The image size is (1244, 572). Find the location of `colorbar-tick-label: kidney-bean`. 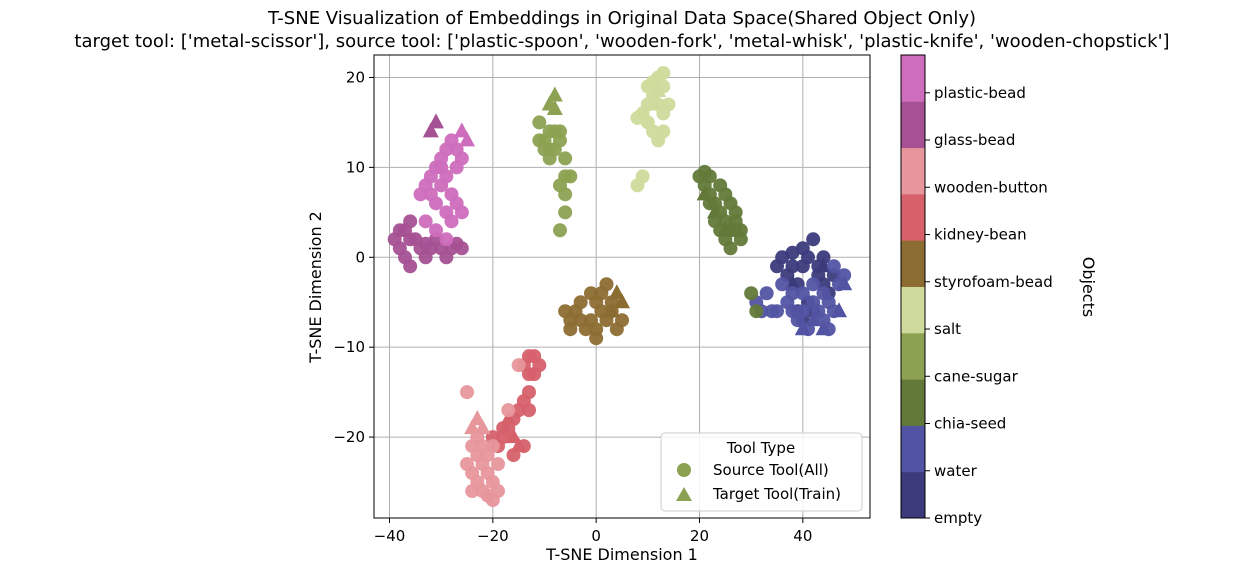

colorbar-tick-label: kidney-bean is located at coordinates (980, 235).